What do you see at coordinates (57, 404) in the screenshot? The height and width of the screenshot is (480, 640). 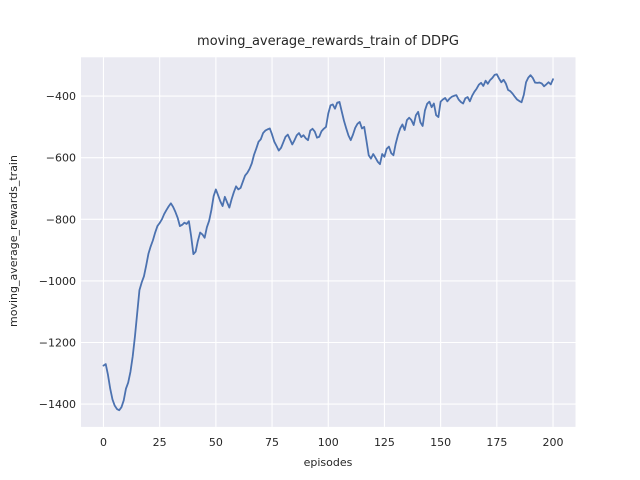 I see `y-tick-label: −1400` at bounding box center [57, 404].